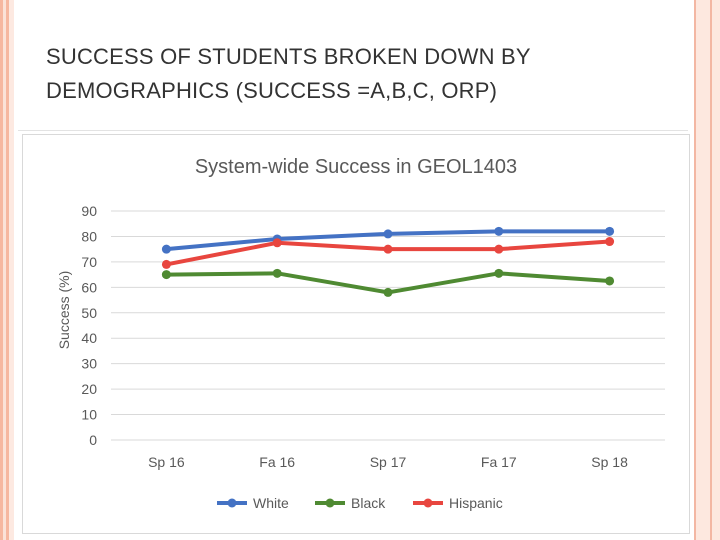  I want to click on legend-item-black: Black, so click(350, 503).